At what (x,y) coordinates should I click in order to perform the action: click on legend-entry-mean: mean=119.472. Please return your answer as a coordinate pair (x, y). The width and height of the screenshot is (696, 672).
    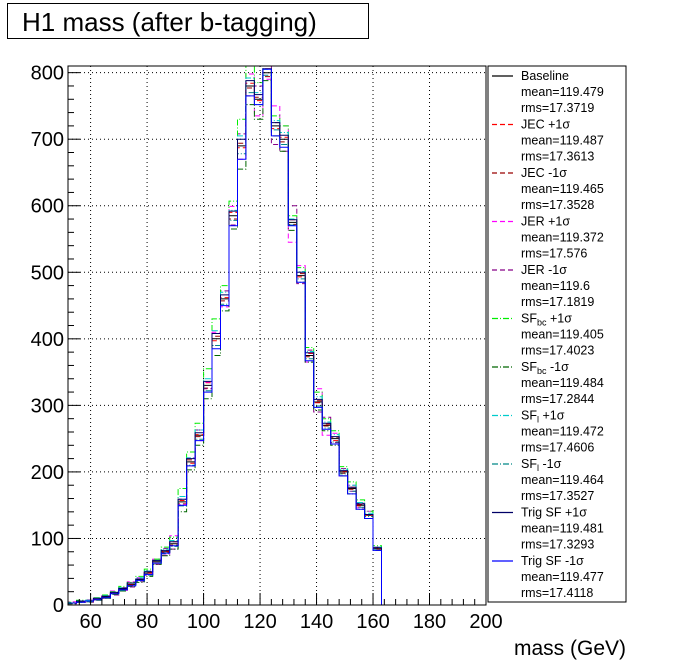
    Looking at the image, I should click on (562, 432).